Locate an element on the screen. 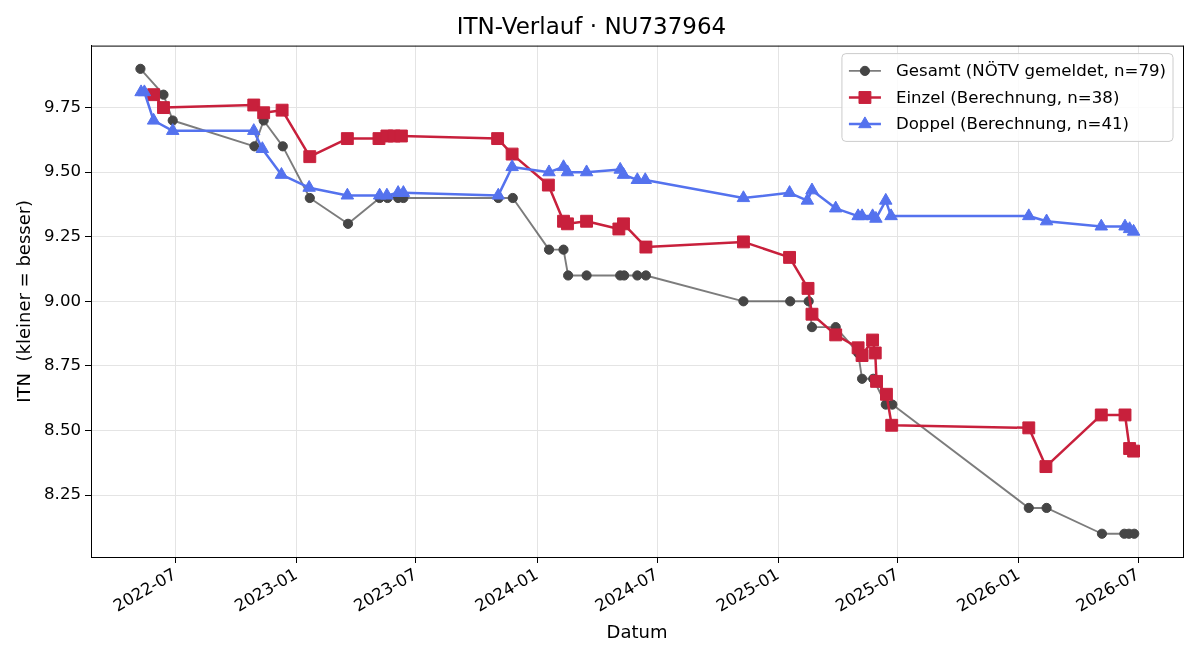 The width and height of the screenshot is (1200, 660). y-tick-label: 9.25 is located at coordinates (62, 236).